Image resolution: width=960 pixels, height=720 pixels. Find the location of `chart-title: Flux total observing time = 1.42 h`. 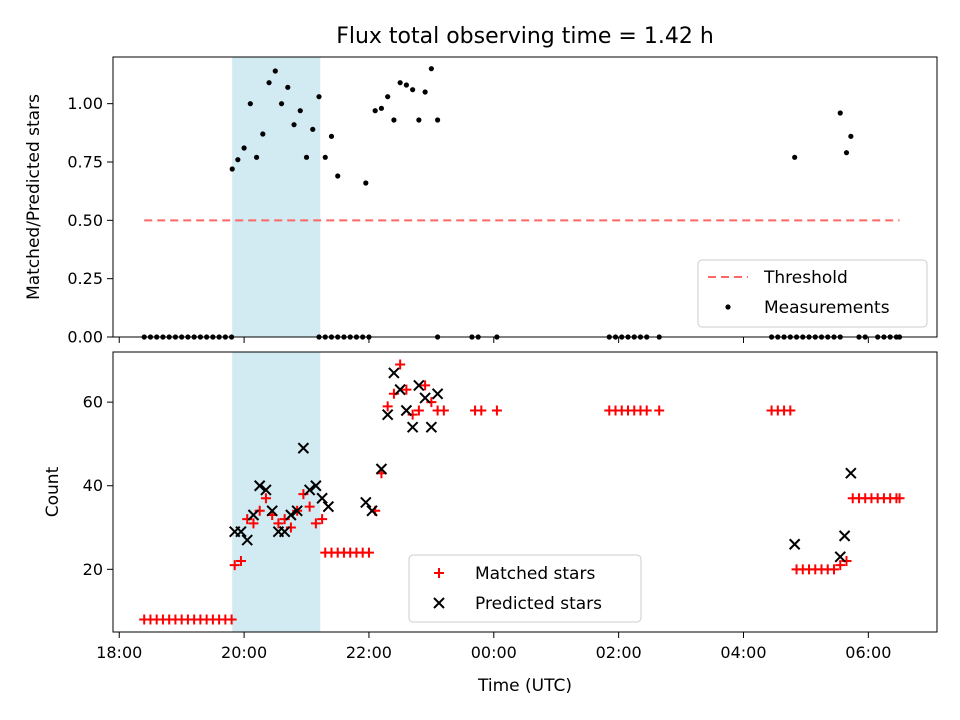

chart-title: Flux total observing time = 1.42 h is located at coordinates (525, 36).